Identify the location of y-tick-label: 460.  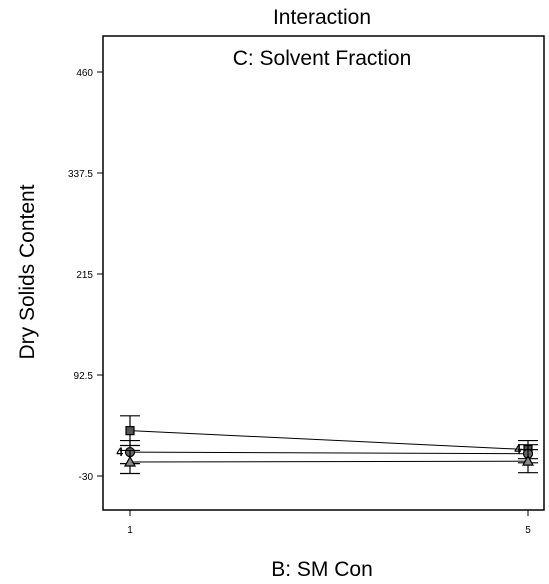
(84, 73).